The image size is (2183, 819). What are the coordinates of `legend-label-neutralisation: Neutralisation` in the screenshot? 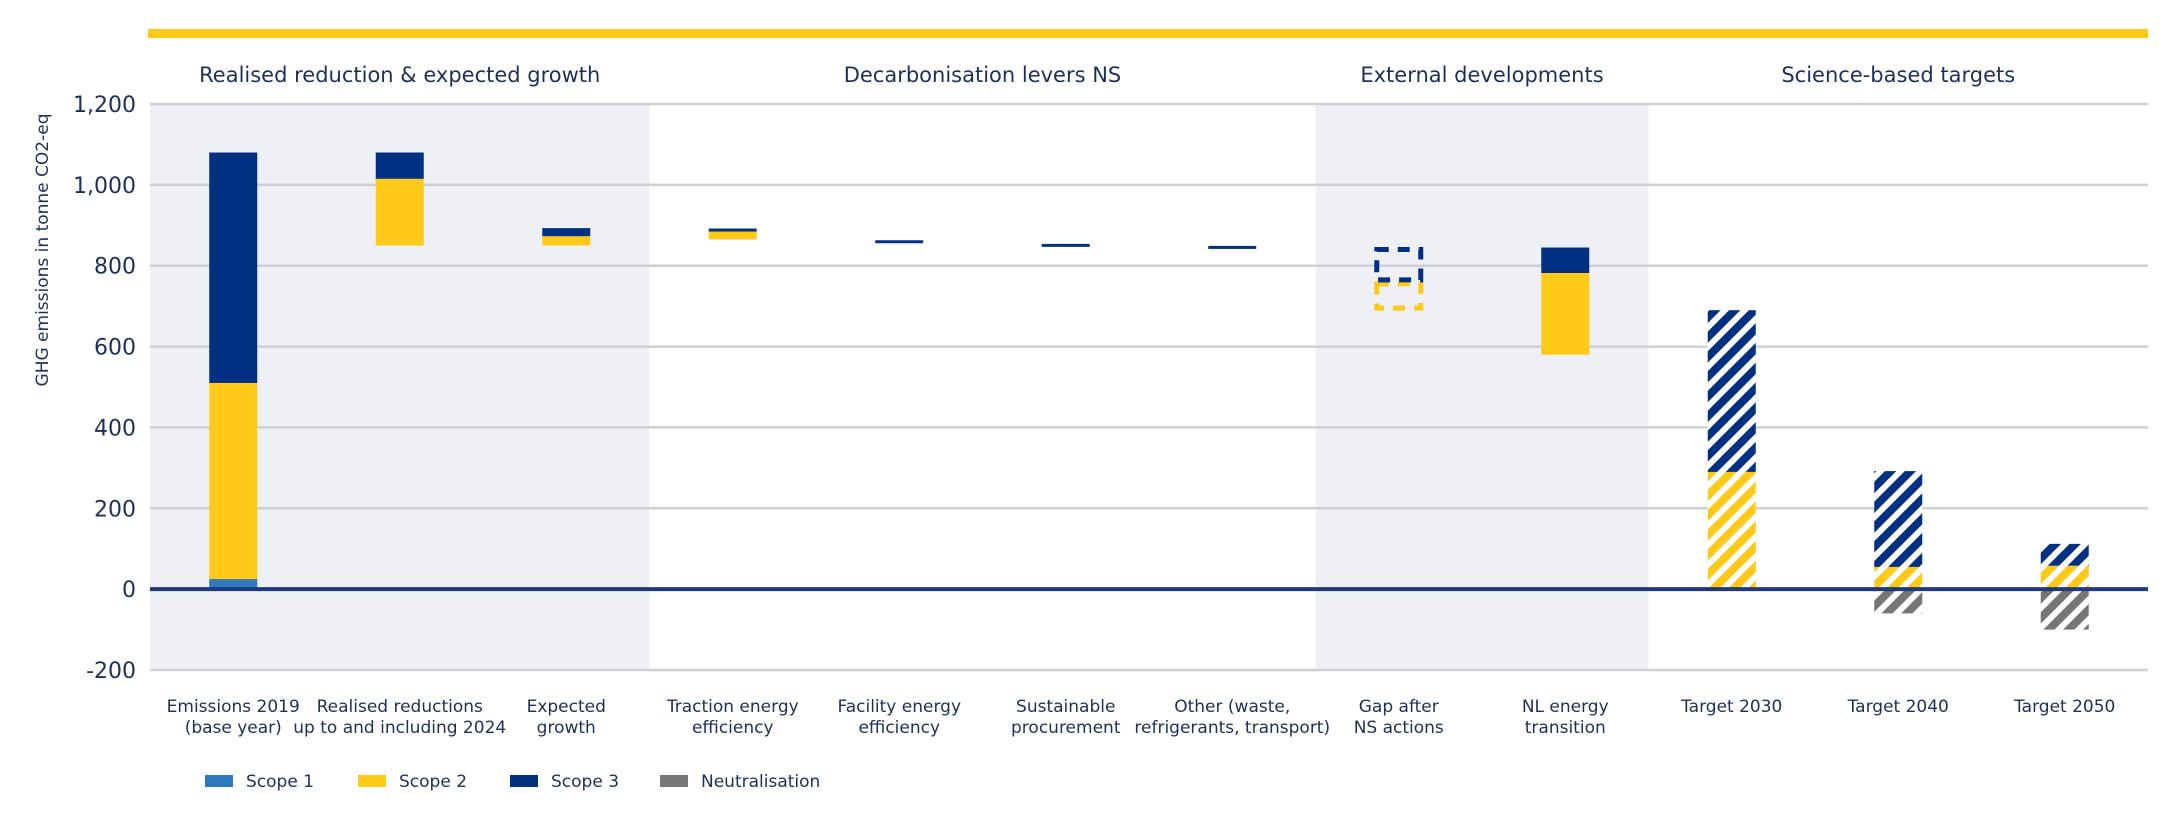 It's located at (760, 782).